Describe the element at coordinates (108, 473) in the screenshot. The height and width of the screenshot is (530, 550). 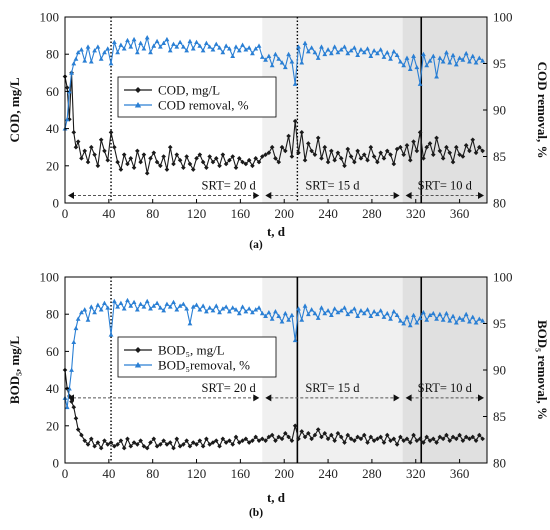
I see `x-tick-label: 40` at that location.